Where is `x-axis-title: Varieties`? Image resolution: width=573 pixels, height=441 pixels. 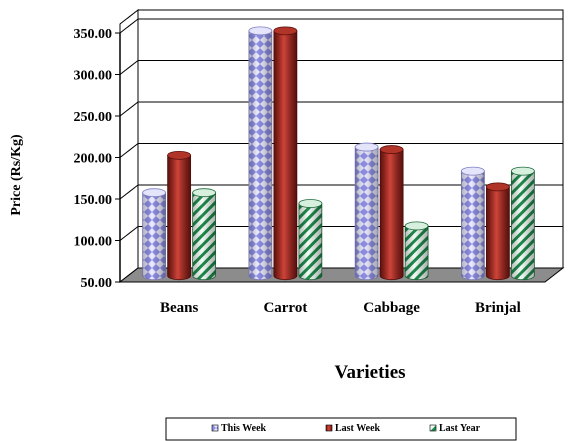
x-axis-title: Varieties is located at coordinates (369, 372).